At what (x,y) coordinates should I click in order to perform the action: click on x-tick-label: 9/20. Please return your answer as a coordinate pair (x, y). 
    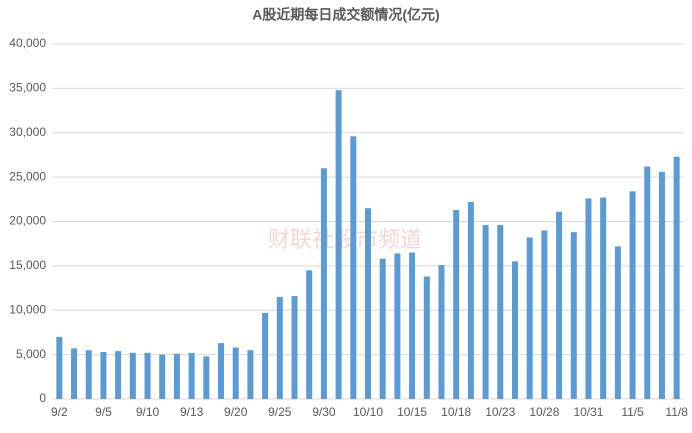
    Looking at the image, I should click on (236, 412).